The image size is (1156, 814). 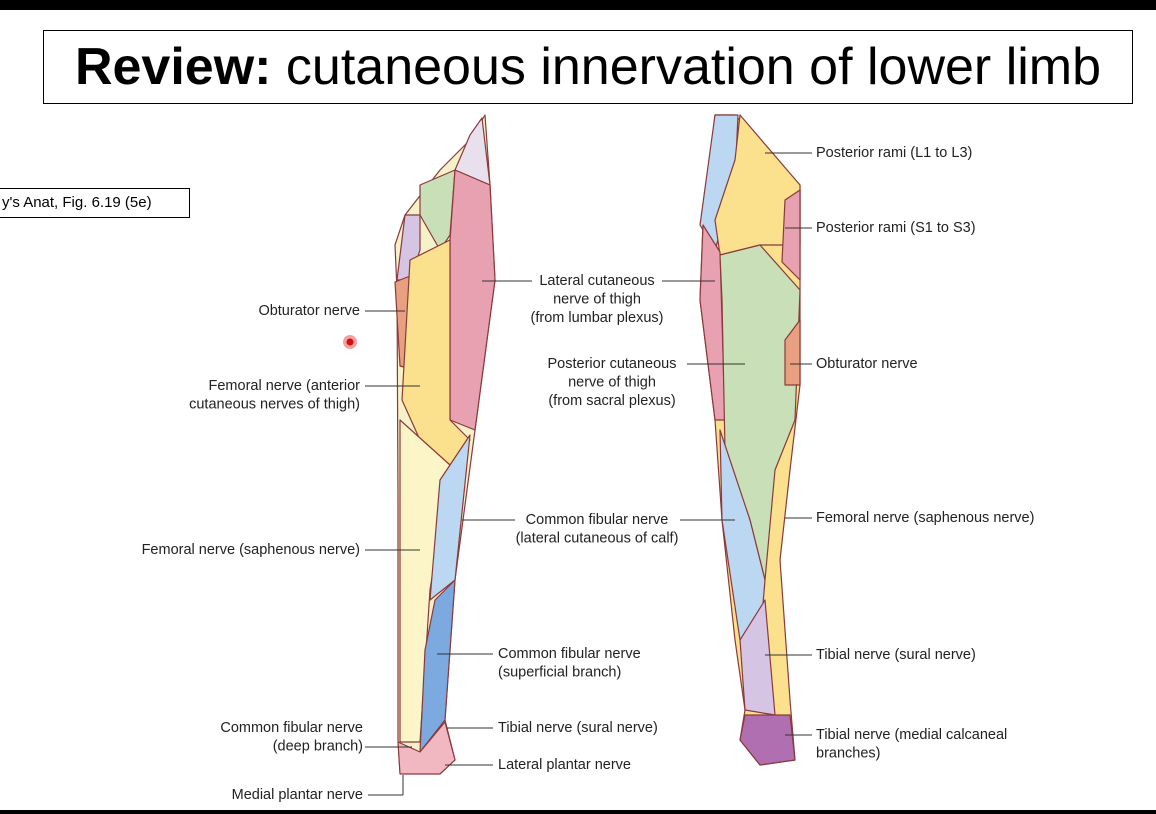 What do you see at coordinates (559, 672) in the screenshot?
I see `label-text: (superficial branch)` at bounding box center [559, 672].